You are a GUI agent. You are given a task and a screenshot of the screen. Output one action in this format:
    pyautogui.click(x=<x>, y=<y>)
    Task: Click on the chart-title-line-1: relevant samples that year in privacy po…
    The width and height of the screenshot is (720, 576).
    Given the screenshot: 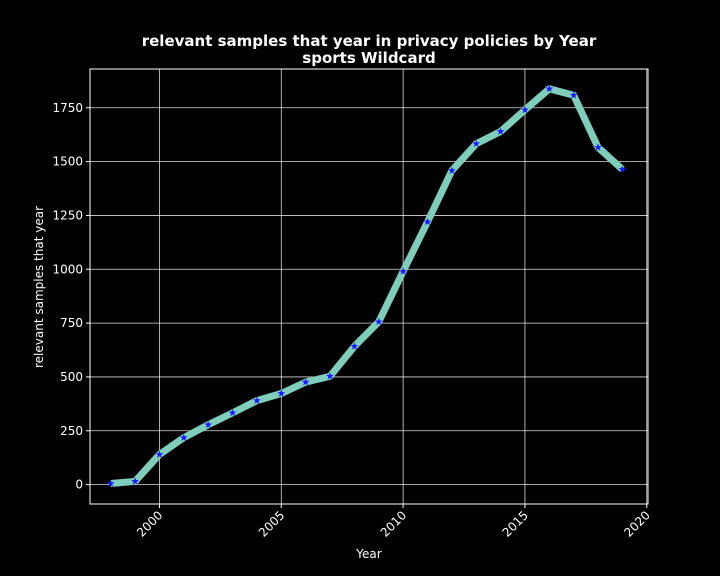 What is the action you would take?
    pyautogui.click(x=369, y=41)
    